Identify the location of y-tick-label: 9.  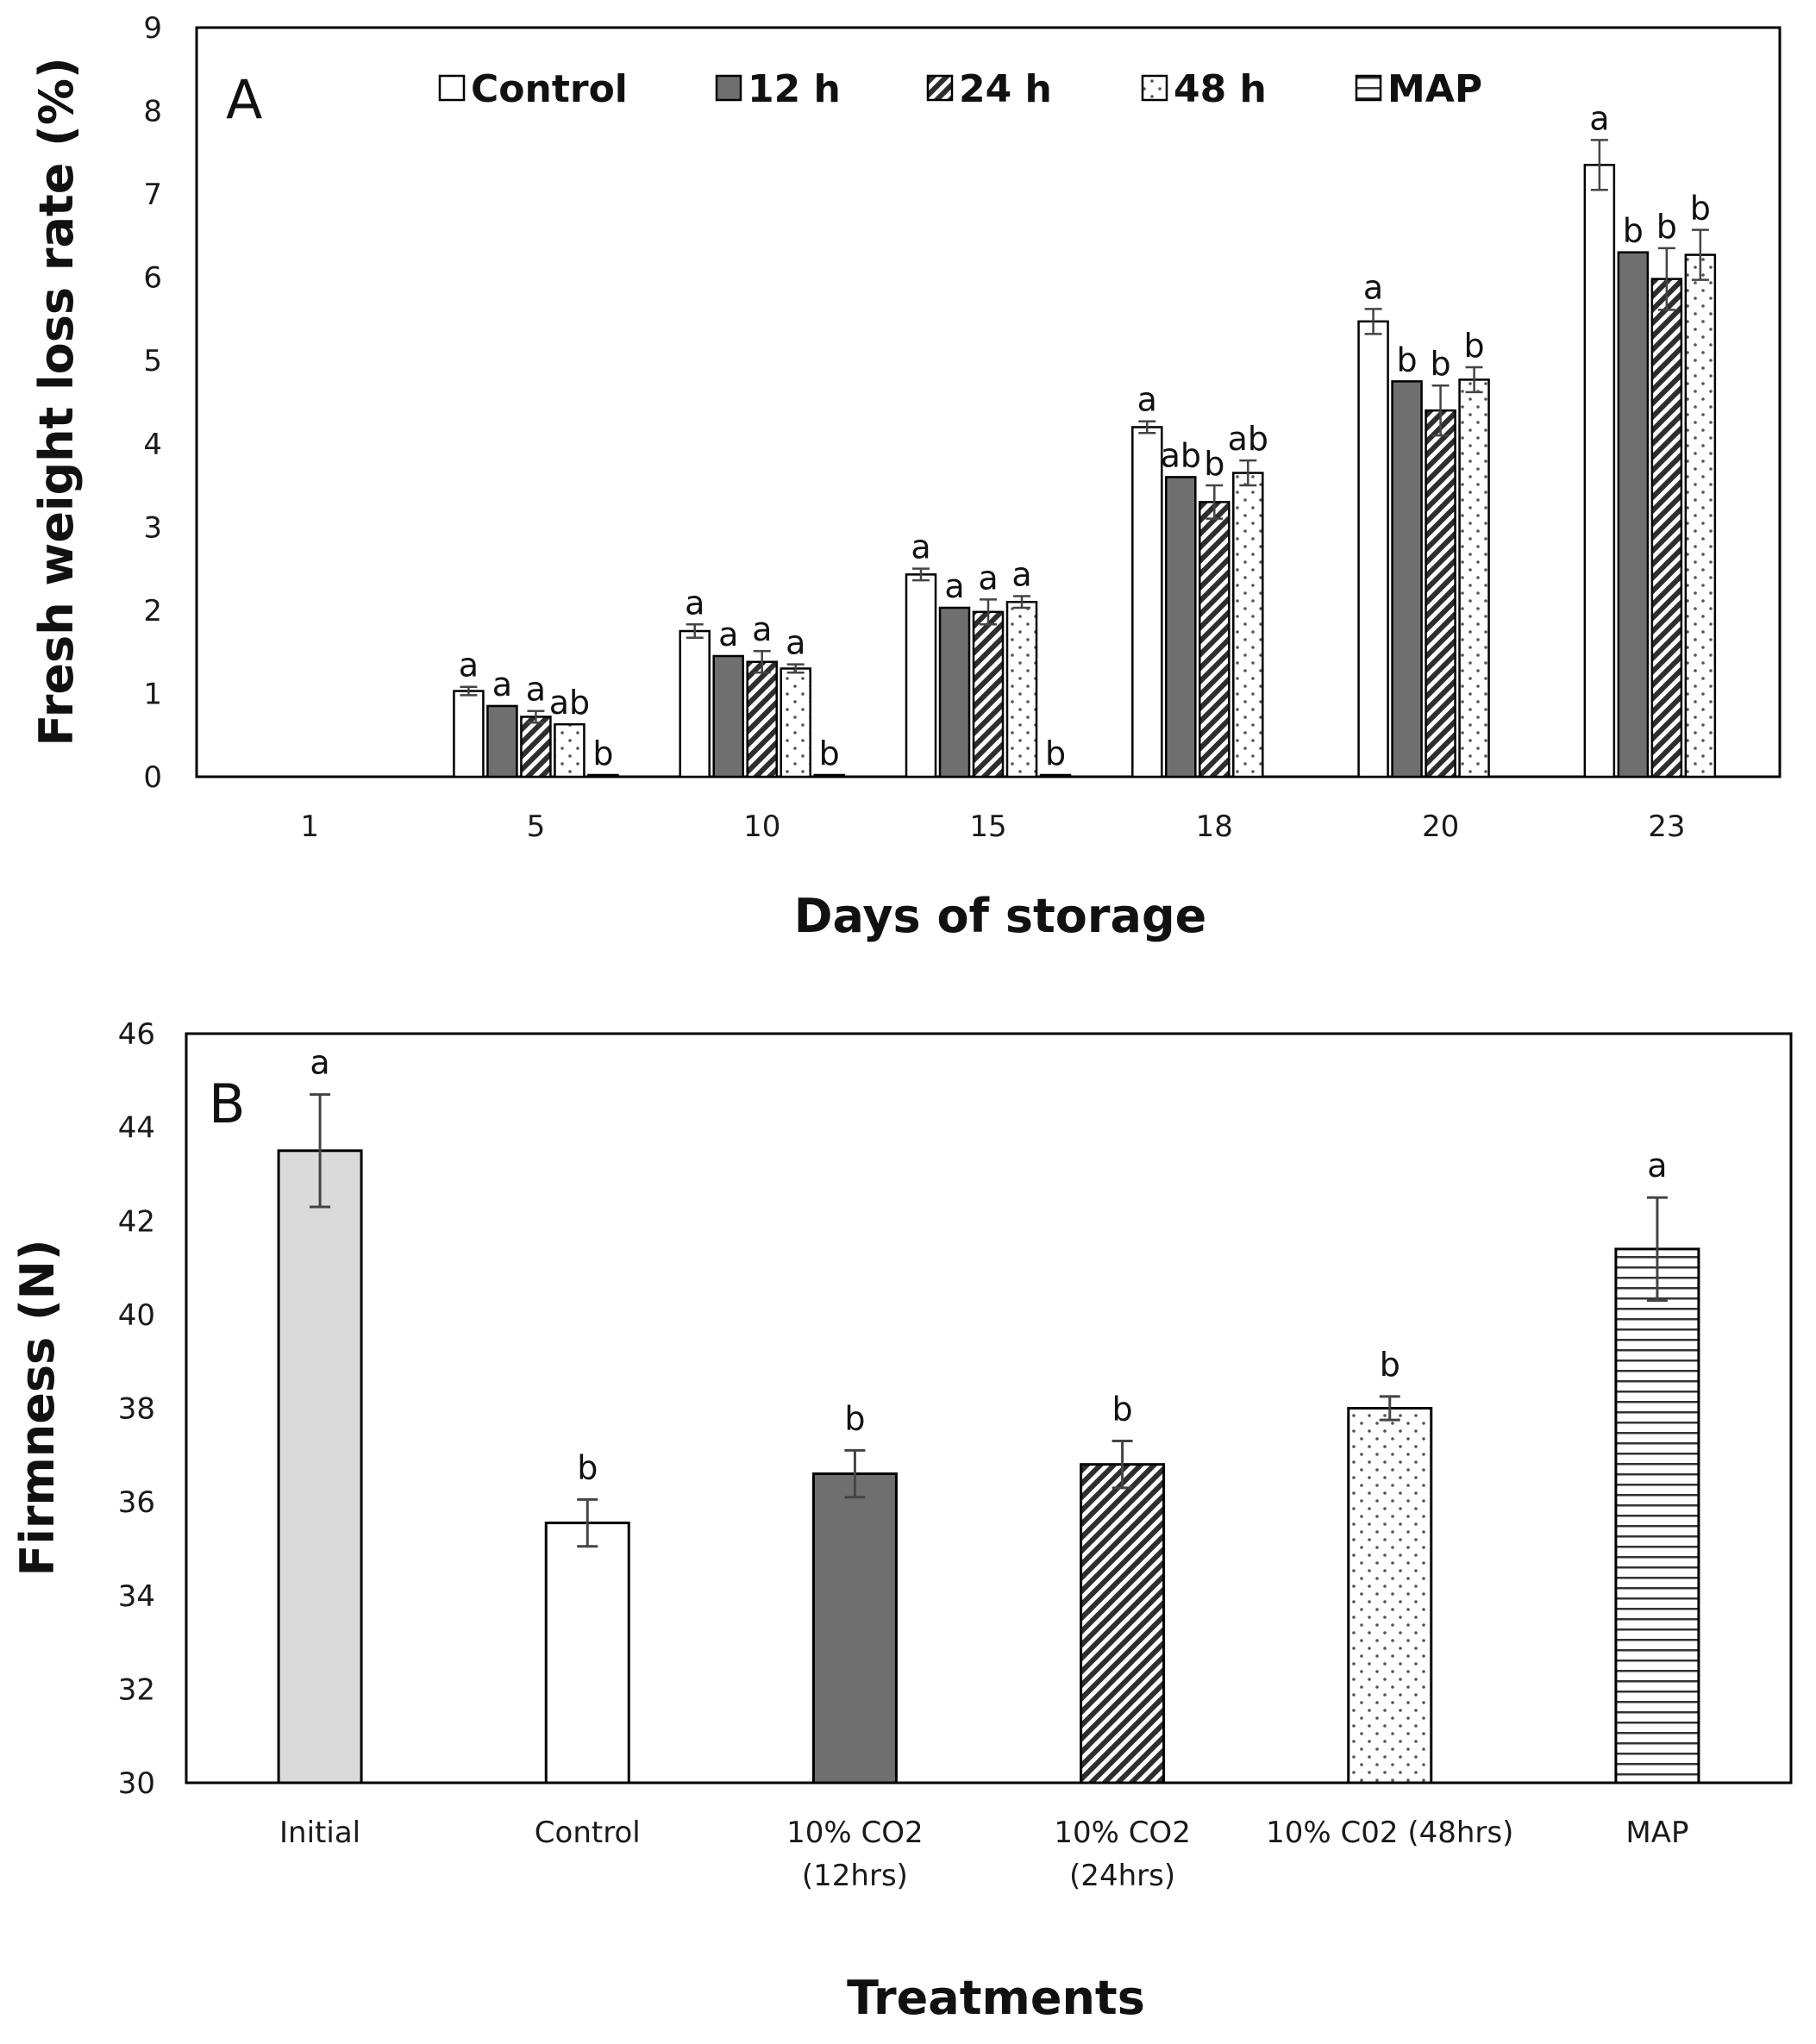
(153, 28).